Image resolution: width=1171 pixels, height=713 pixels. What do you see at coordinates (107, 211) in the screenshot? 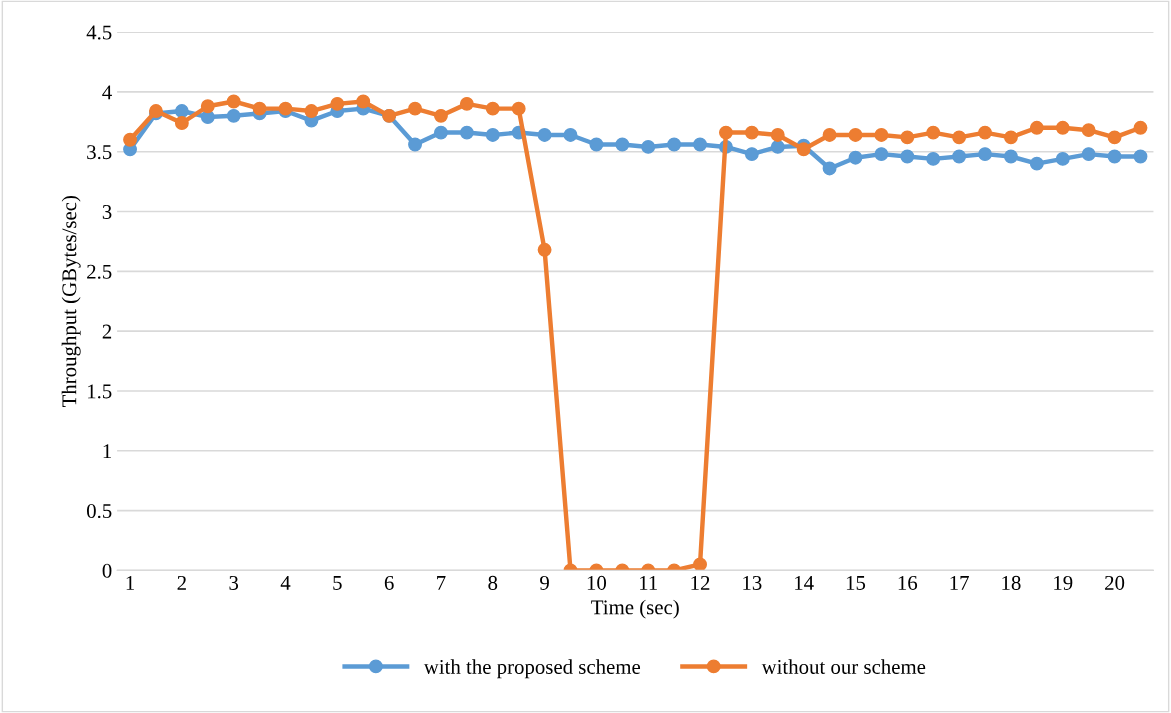
I see `y-tick-label: 3` at bounding box center [107, 211].